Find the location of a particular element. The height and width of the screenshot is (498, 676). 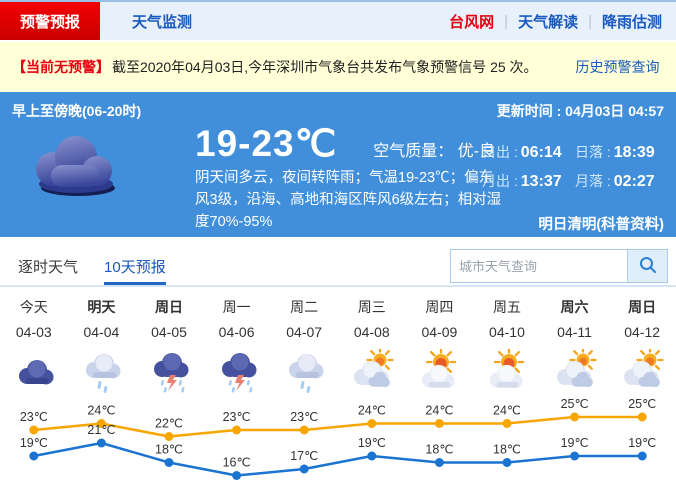

forecast-day-column: 周三 04-08 is located at coordinates (372, 320).